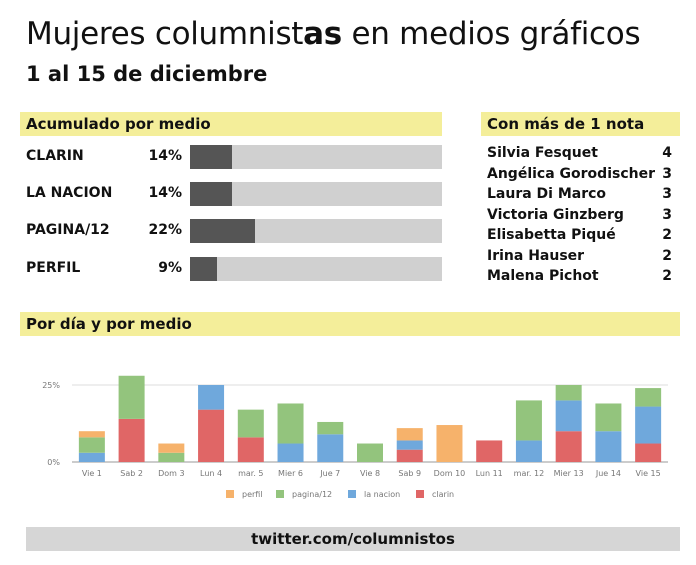  Describe the element at coordinates (382, 494) in the screenshot. I see `legend-label: la nacion` at that location.